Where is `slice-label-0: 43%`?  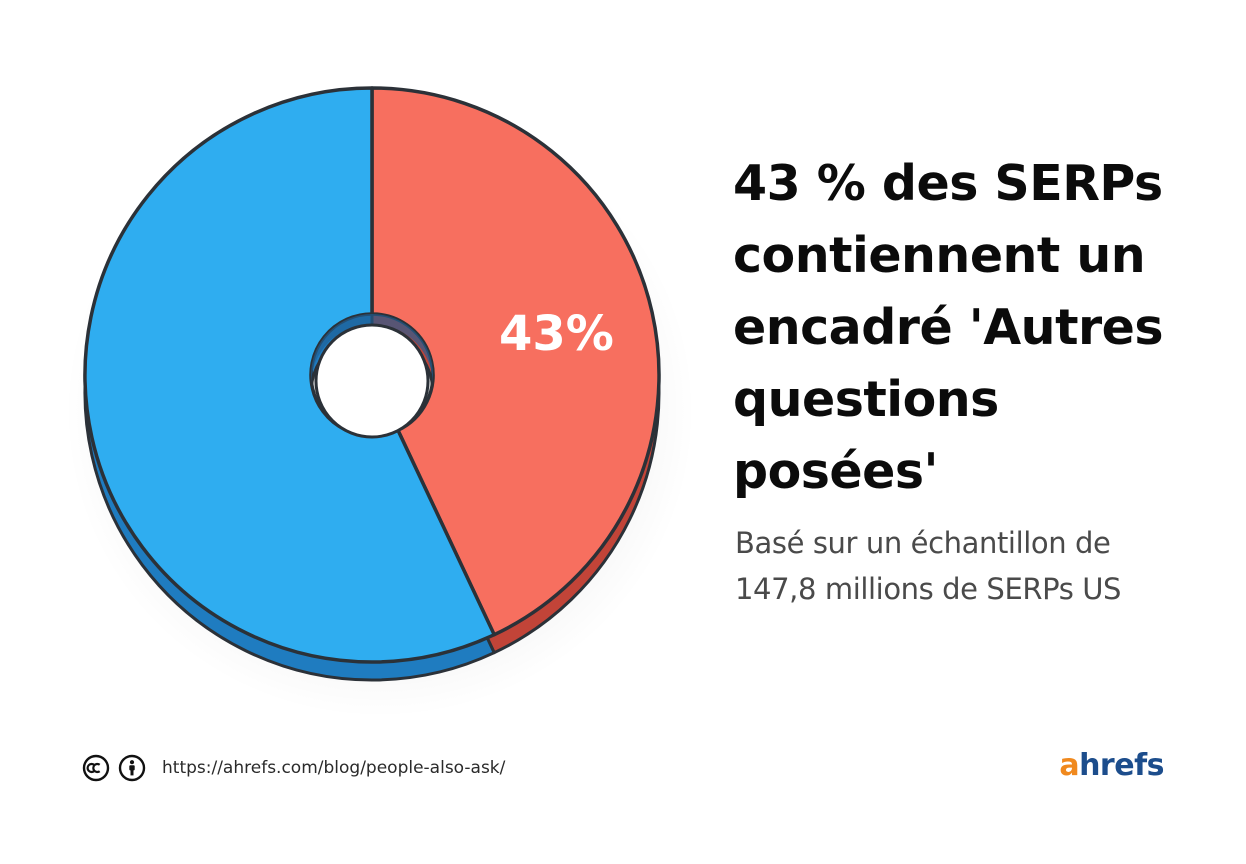
slice-label-0: 43% is located at coordinates (556, 334).